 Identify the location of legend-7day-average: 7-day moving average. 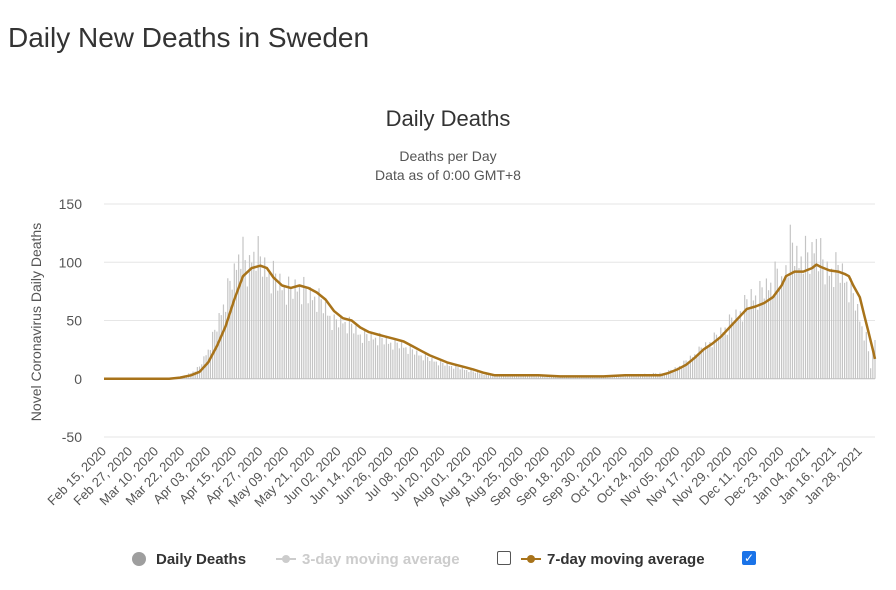
(613, 559).